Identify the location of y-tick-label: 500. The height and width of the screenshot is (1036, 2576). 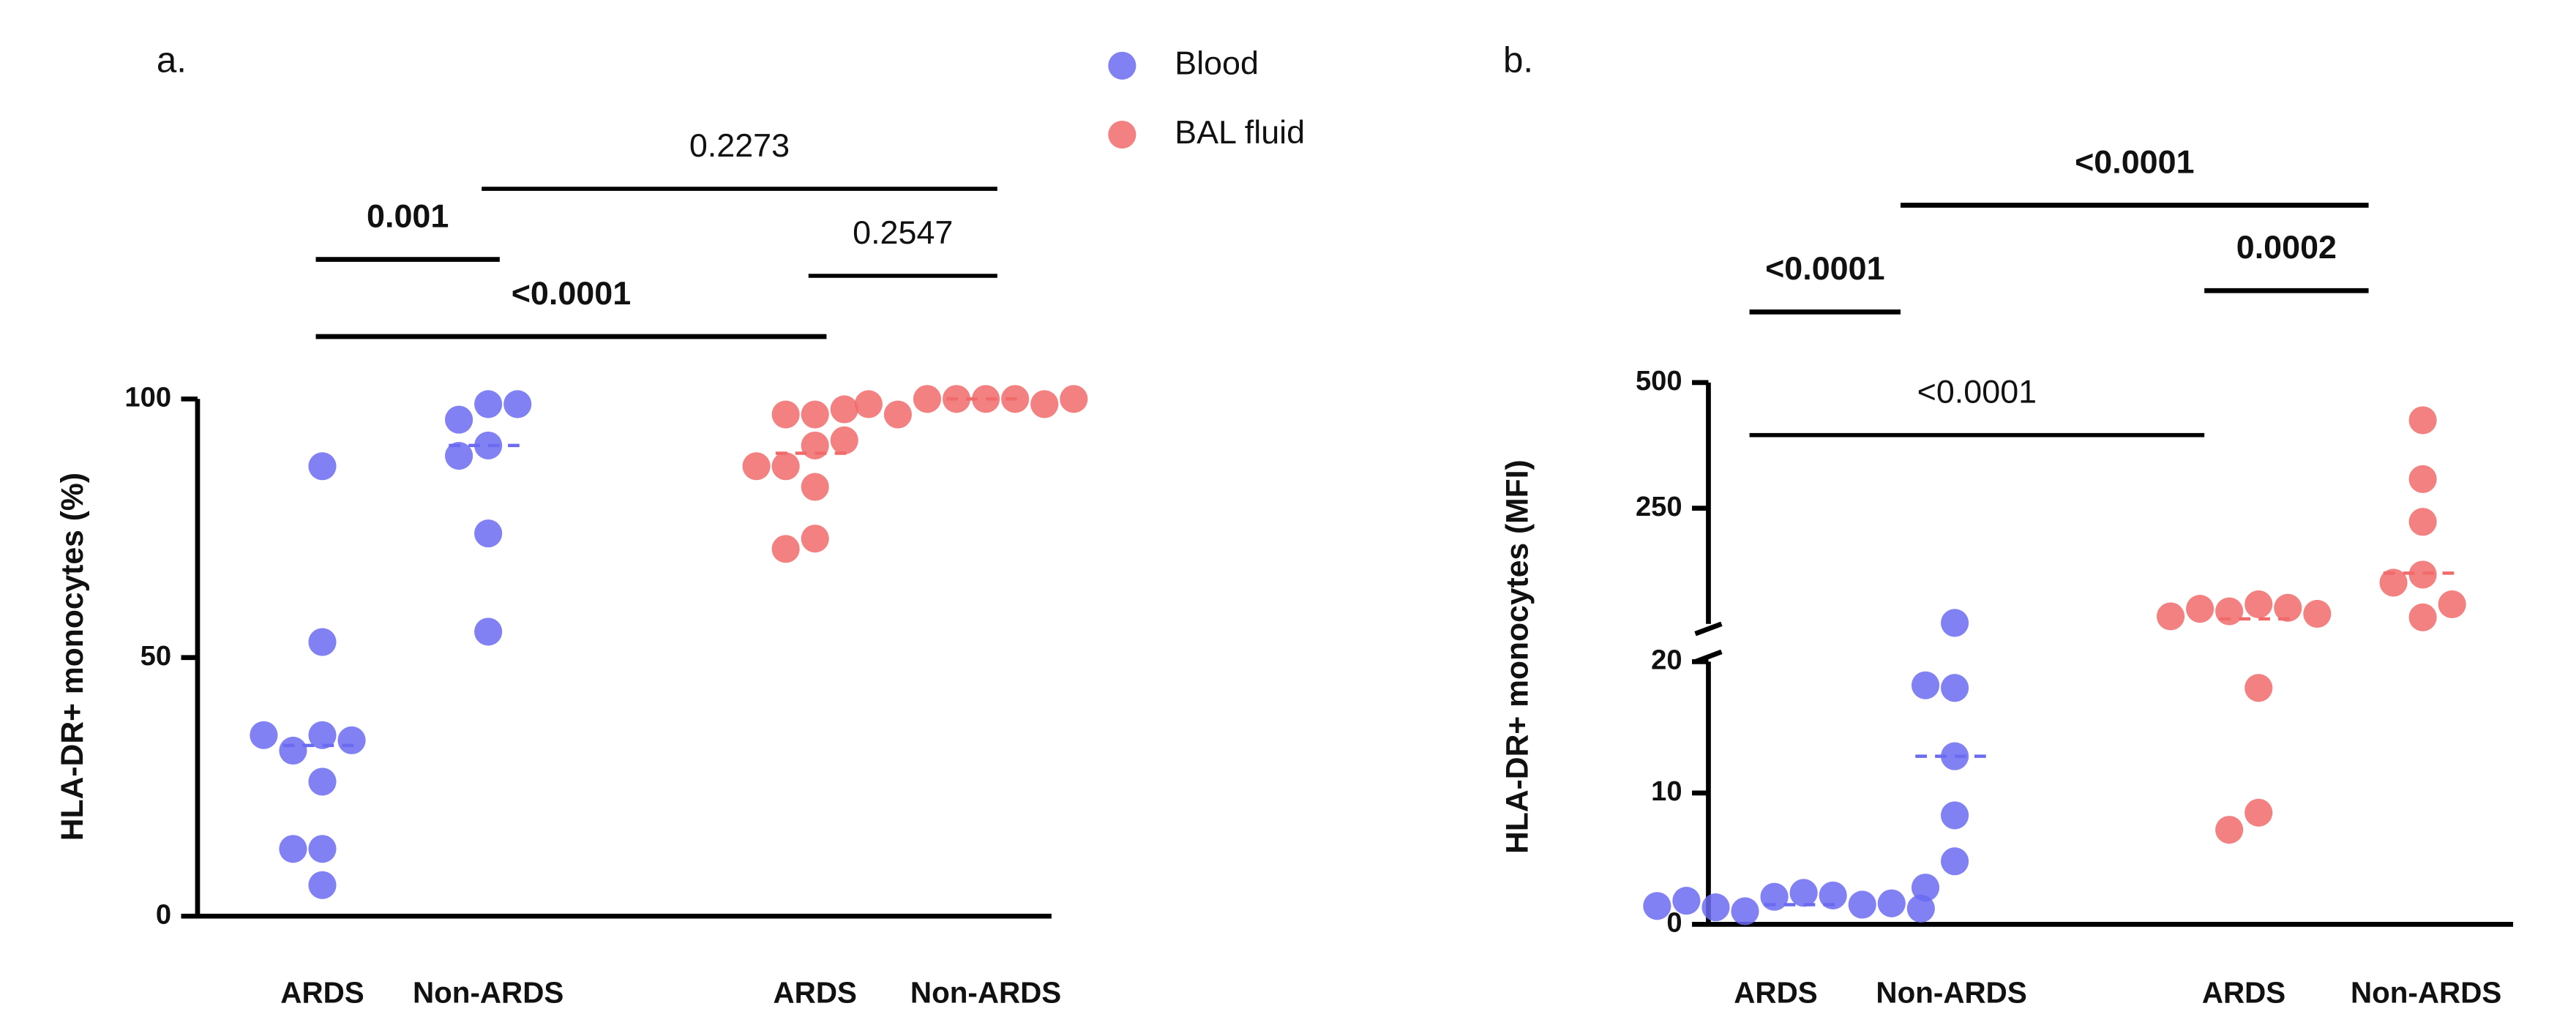
(1659, 381).